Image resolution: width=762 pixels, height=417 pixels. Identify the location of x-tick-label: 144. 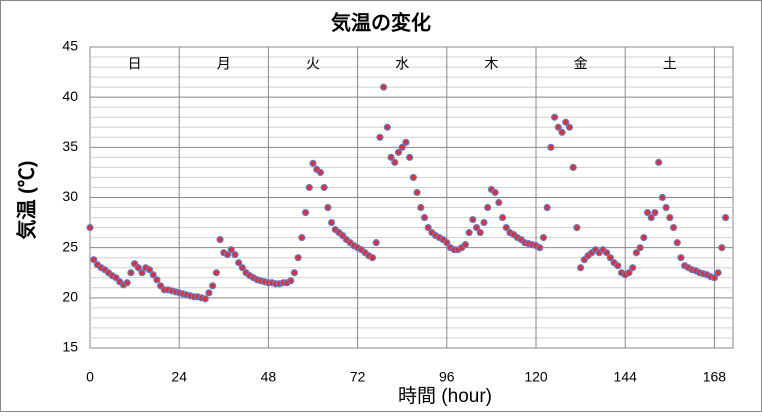
(626, 377).